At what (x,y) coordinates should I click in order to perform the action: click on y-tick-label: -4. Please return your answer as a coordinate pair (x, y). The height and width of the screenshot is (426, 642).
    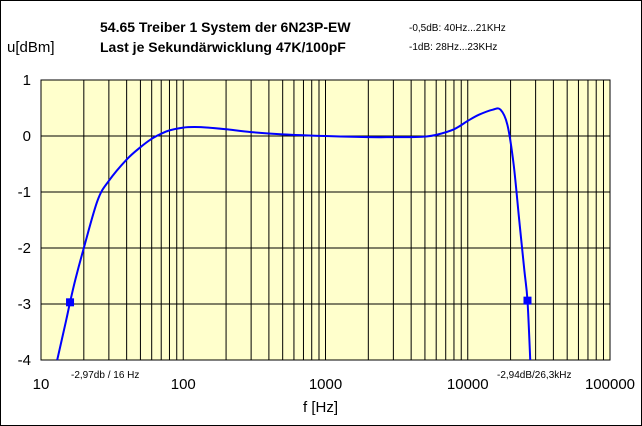
    Looking at the image, I should click on (24, 360).